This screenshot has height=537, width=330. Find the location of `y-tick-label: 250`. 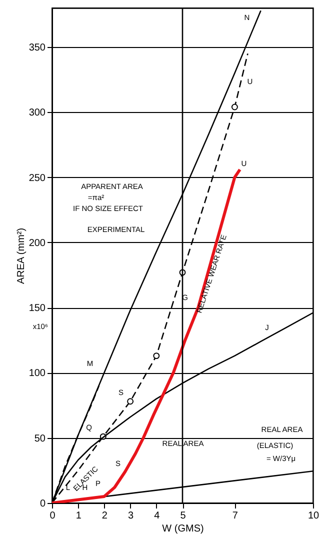

y-tick-label: 250 is located at coordinates (37, 178).